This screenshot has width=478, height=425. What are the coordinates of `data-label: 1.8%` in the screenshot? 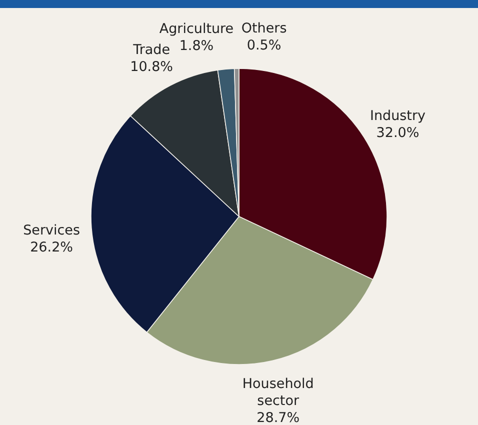 It's located at (196, 46).